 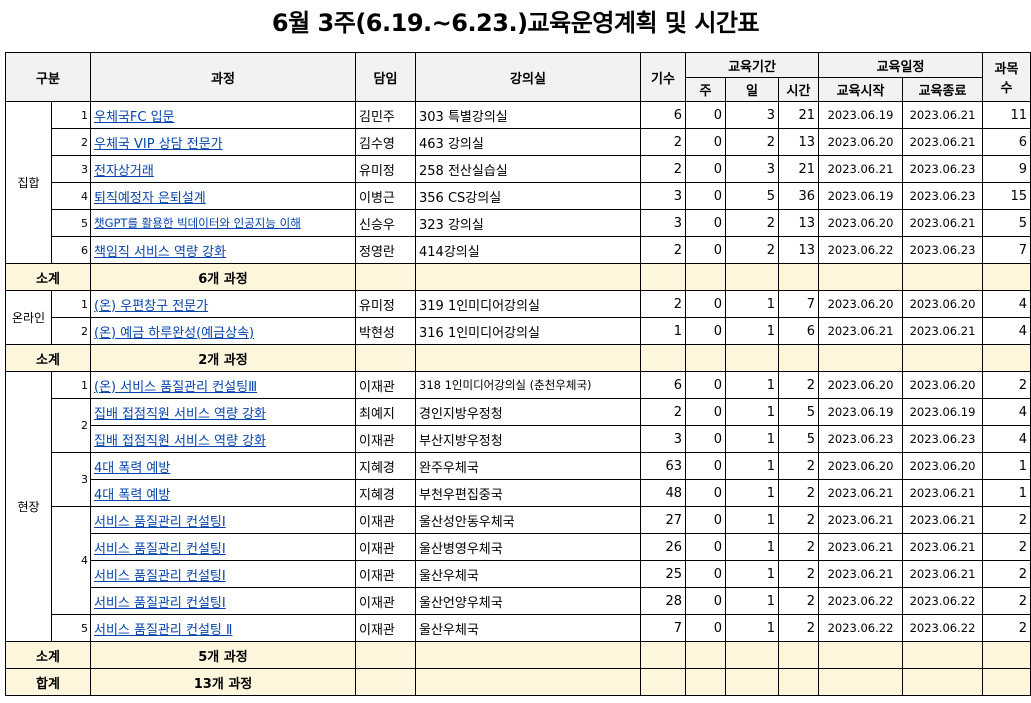 I want to click on course-link: 우체국FC 입문, so click(x=134, y=117).